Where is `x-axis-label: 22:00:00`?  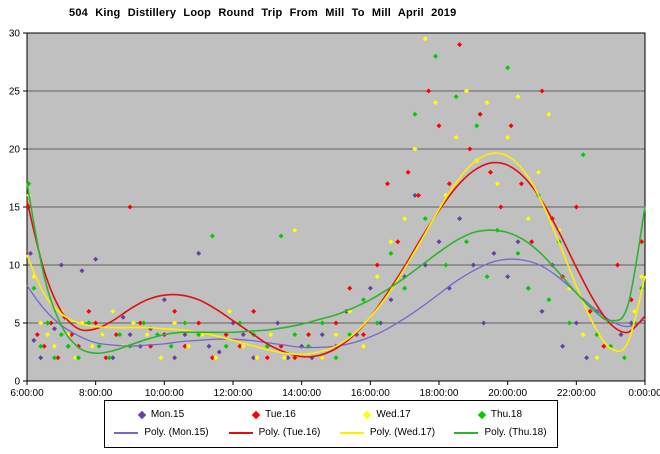
x-axis-label: 22:00:00 is located at coordinates (576, 393).